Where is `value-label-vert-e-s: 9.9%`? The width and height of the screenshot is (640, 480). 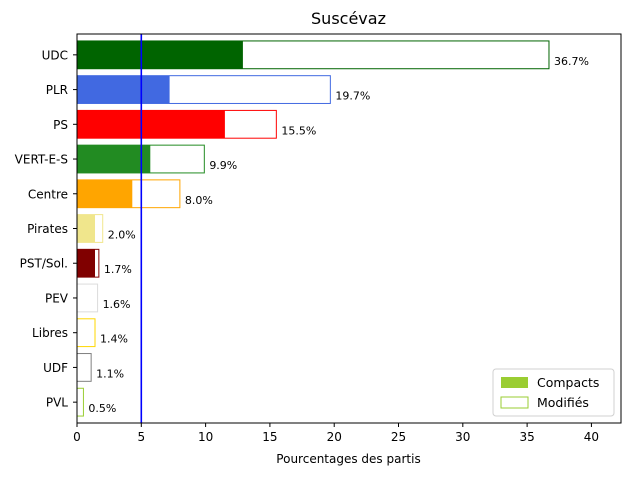
value-label-vert-e-s: 9.9% is located at coordinates (223, 165).